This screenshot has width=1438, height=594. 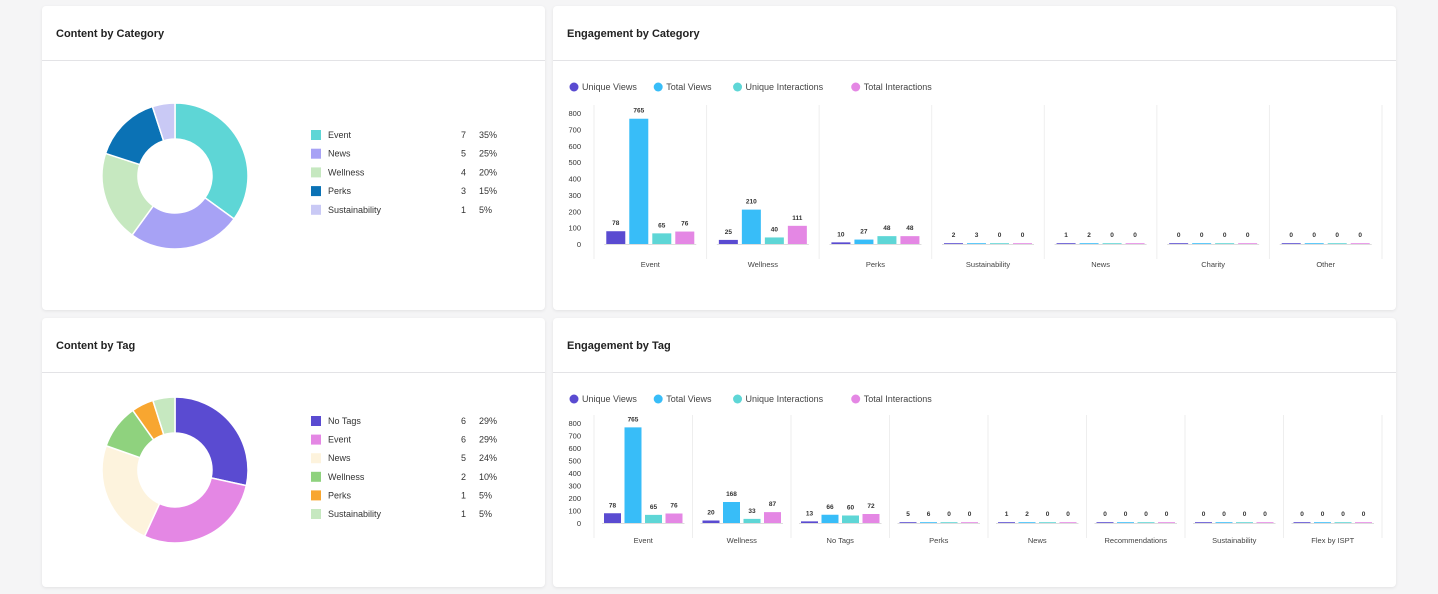 I want to click on bar-charity-total-interactions, so click(x=1248, y=243).